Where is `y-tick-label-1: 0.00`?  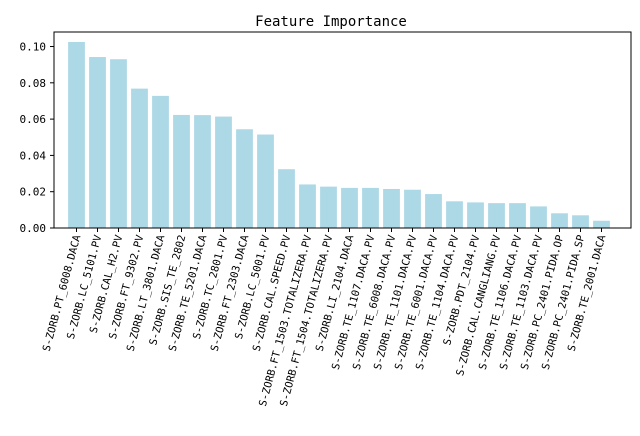 y-tick-label-1: 0.00 is located at coordinates (33, 228).